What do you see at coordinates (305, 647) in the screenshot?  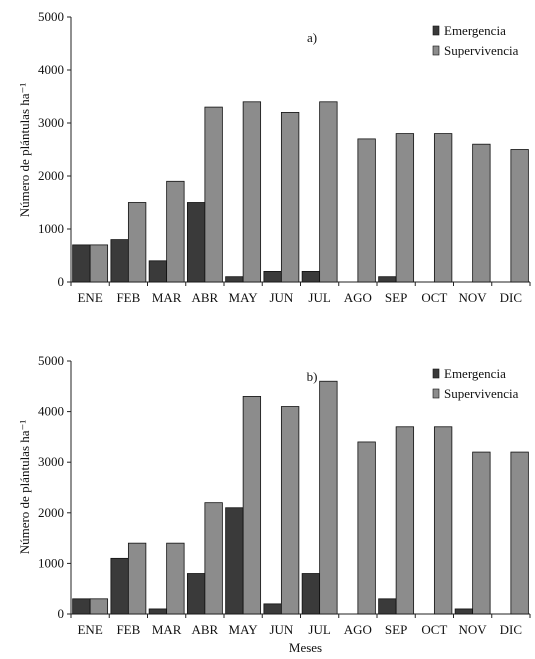 I see `x-axis-label: Meses` at bounding box center [305, 647].